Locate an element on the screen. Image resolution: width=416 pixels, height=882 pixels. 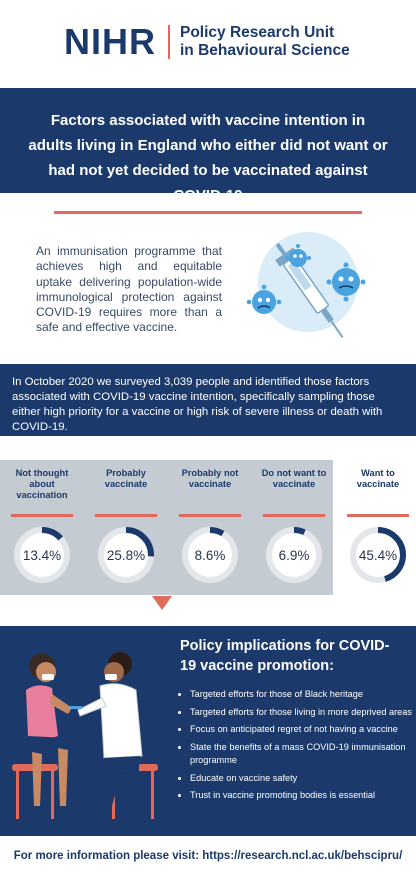
stat-value: 13.4% is located at coordinates (42, 555).